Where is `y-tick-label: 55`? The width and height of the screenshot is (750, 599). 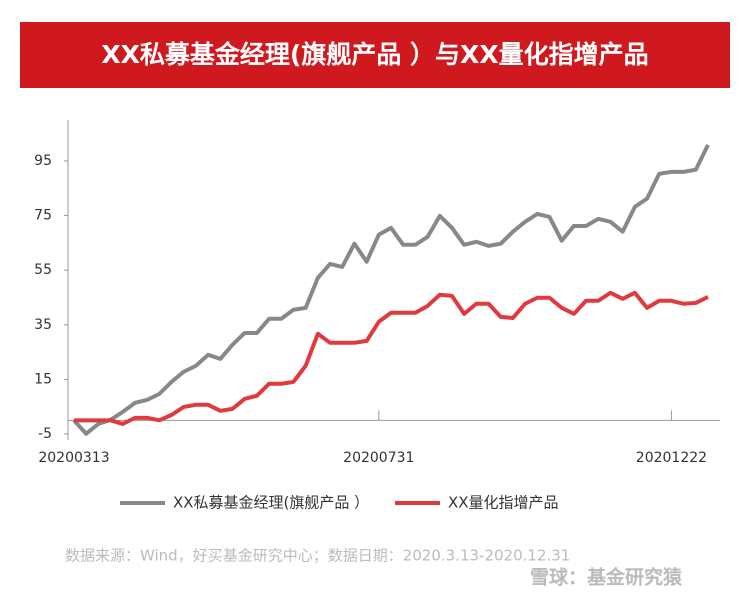
y-tick-label: 55 is located at coordinates (43, 270).